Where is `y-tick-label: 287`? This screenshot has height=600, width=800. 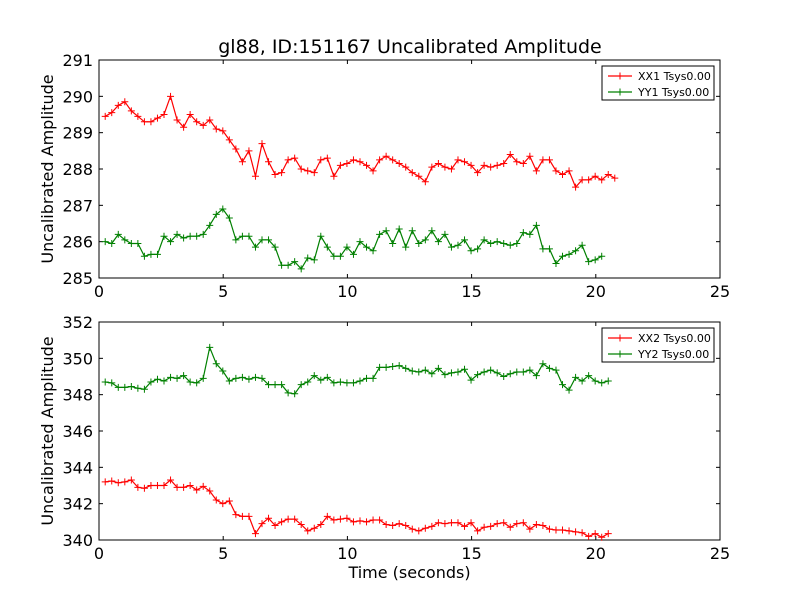
y-tick-label: 287 is located at coordinates (77, 205).